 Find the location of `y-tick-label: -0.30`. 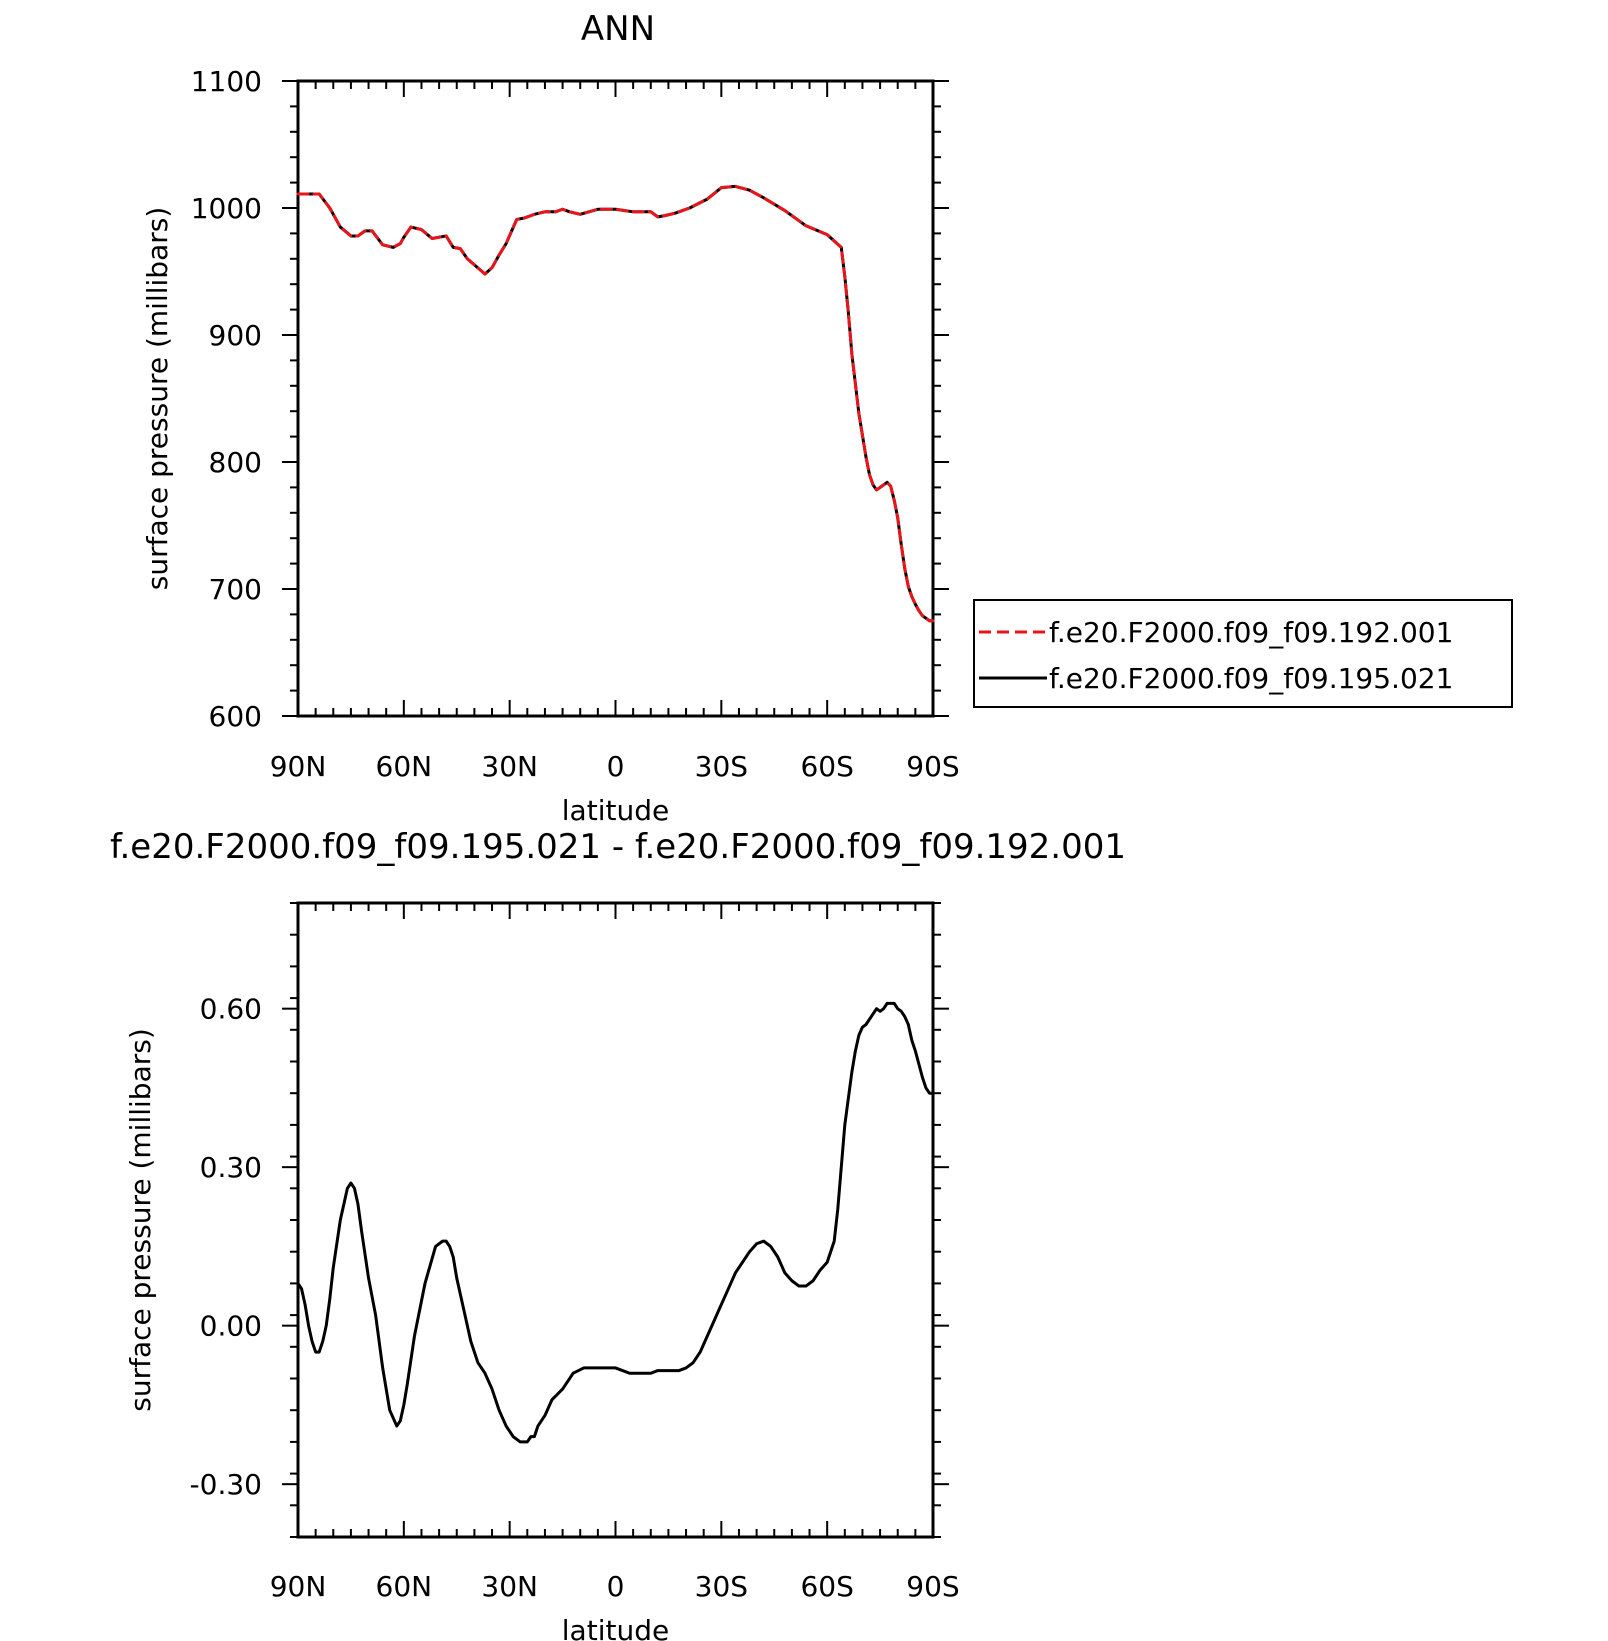

y-tick-label: -0.30 is located at coordinates (226, 1484).